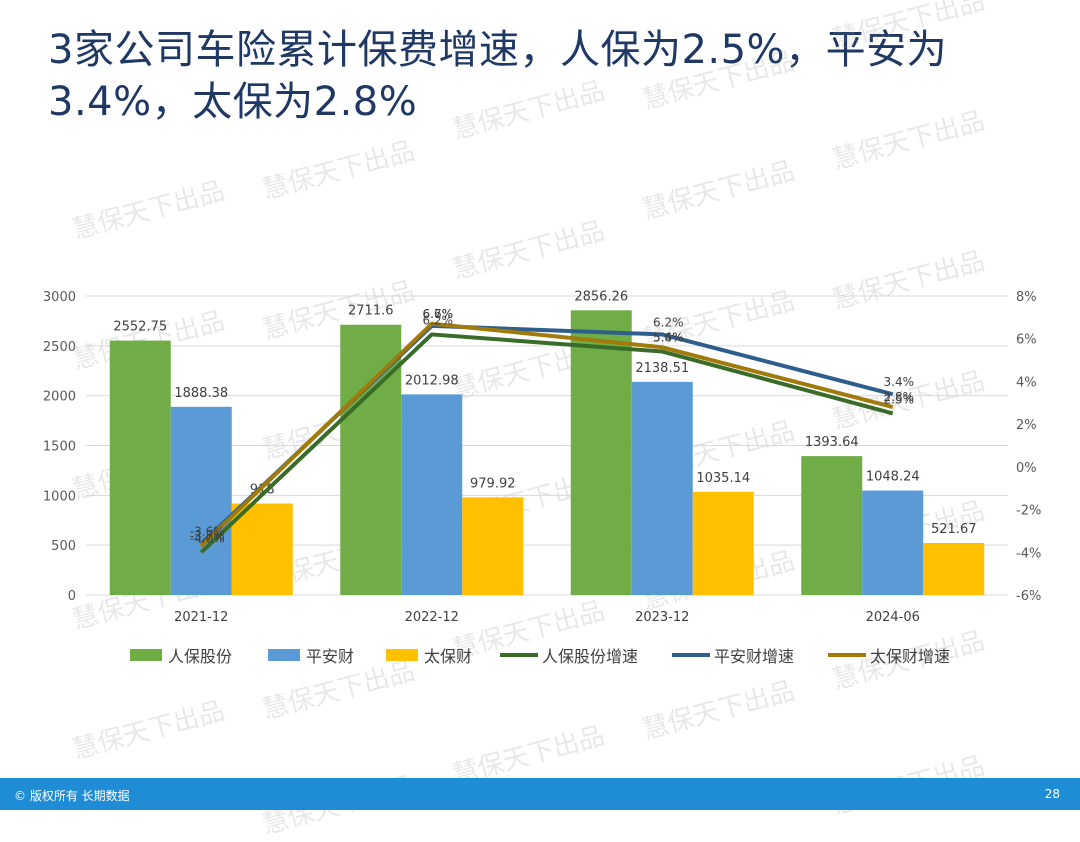  What do you see at coordinates (59, 496) in the screenshot?
I see `y-left-tick-label: 1000` at bounding box center [59, 496].